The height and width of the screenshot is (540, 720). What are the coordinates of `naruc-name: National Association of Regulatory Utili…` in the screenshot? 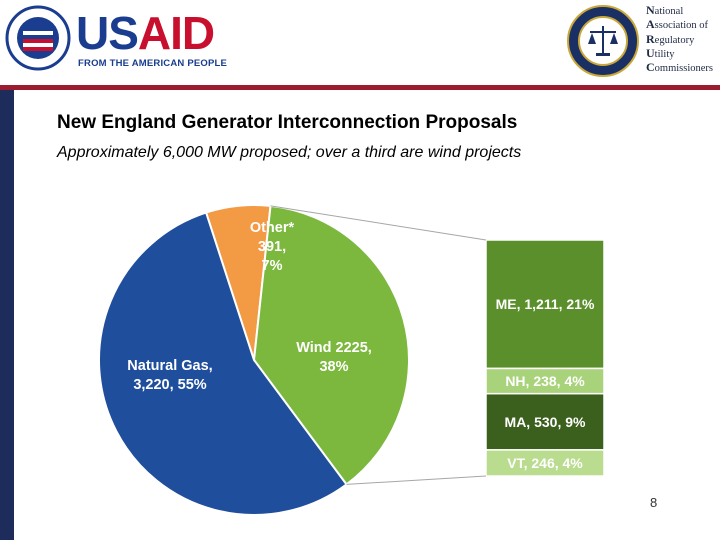 It's located at (680, 39).